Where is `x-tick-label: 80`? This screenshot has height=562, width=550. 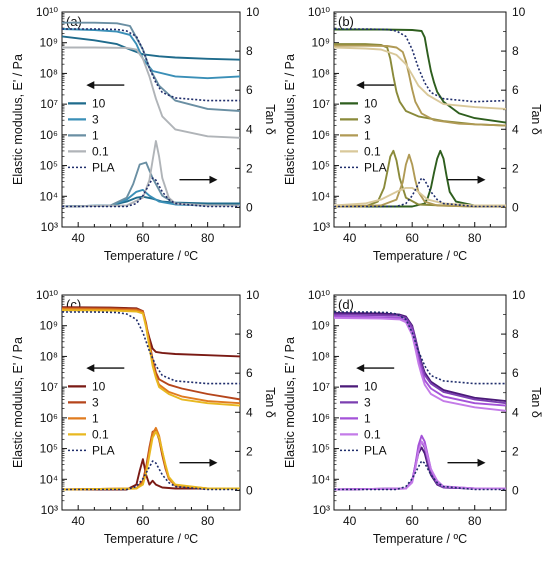
x-tick-label: 80 is located at coordinates (475, 521).